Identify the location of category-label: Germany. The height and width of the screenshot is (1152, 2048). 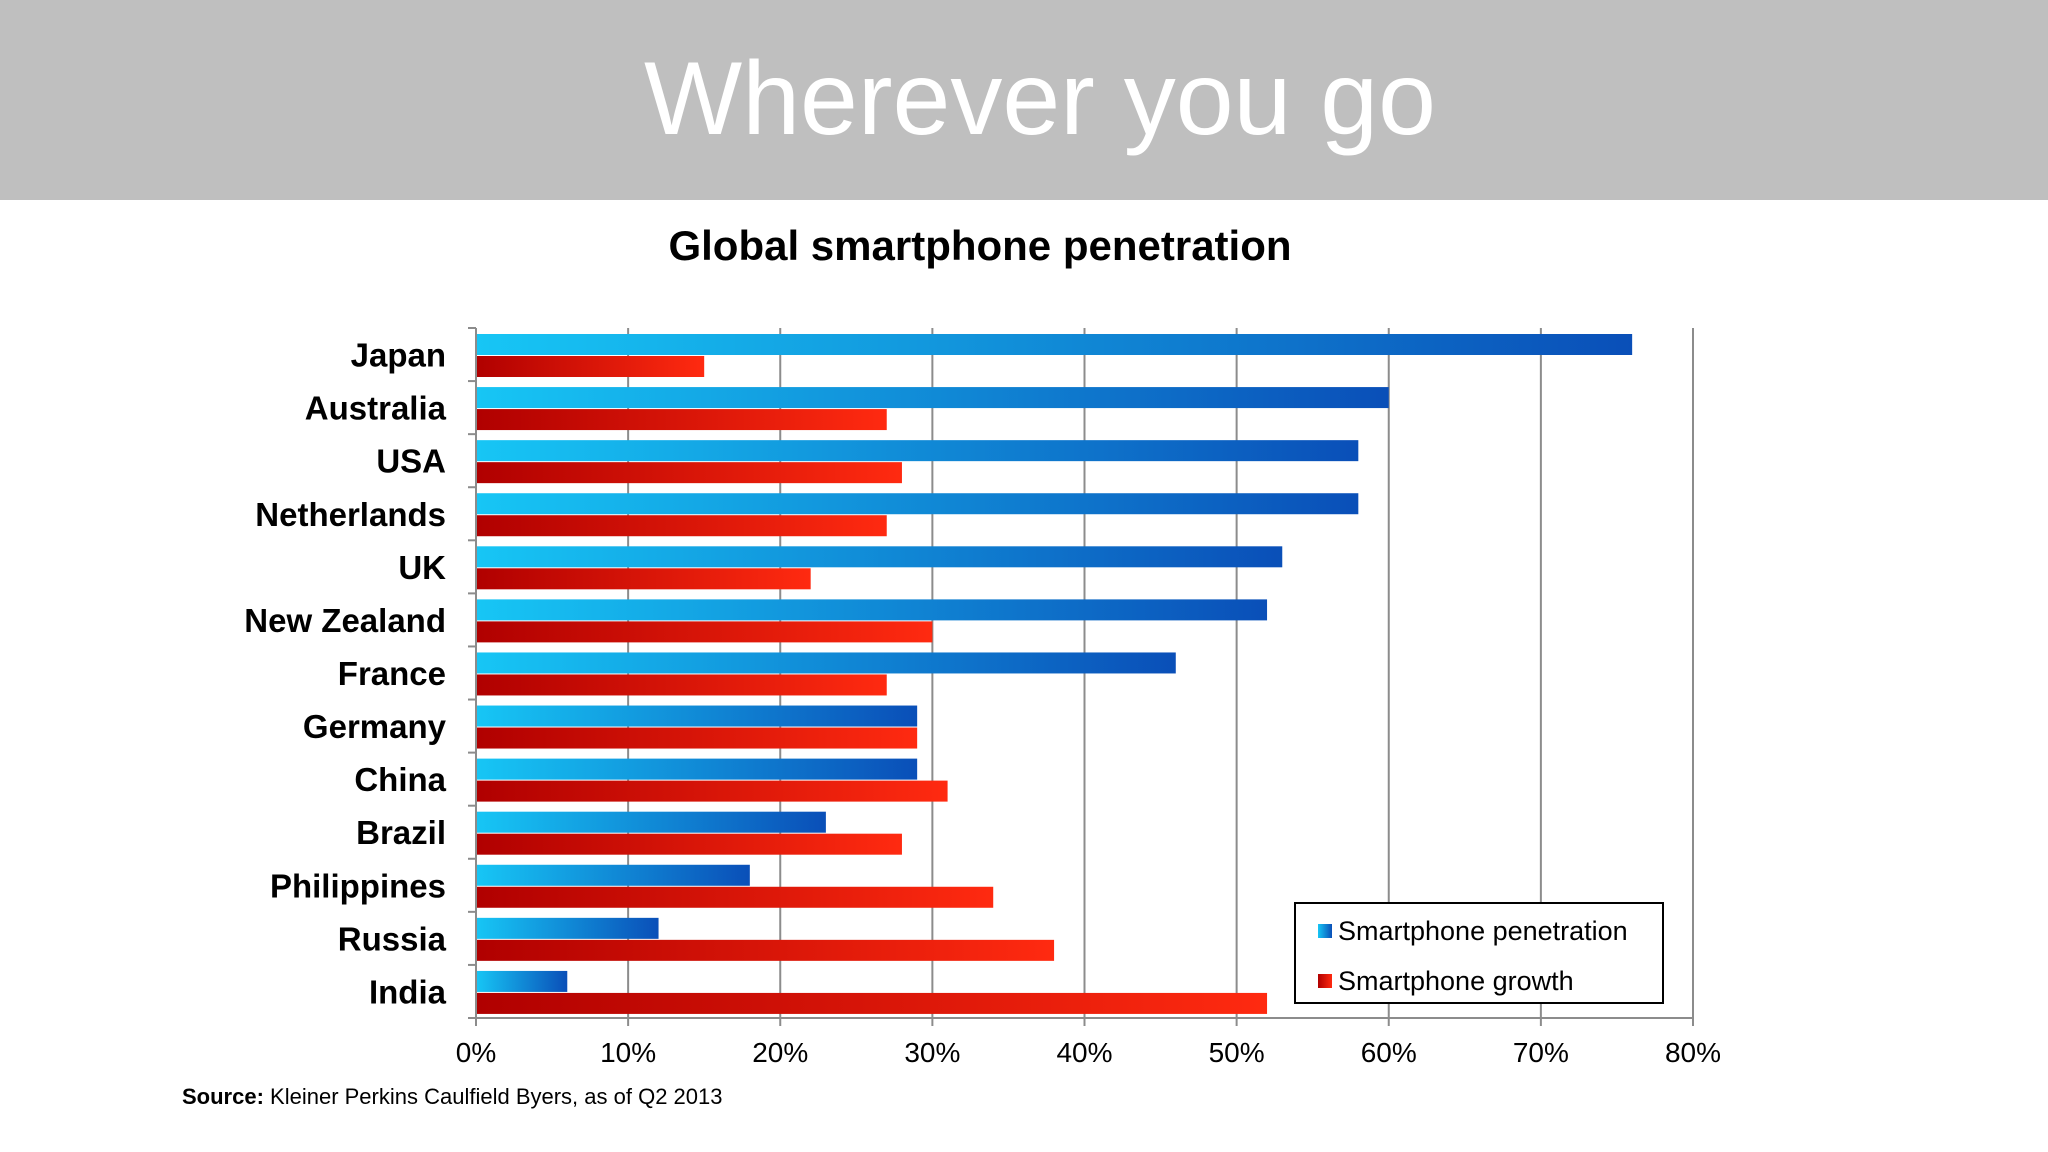
(375, 726).